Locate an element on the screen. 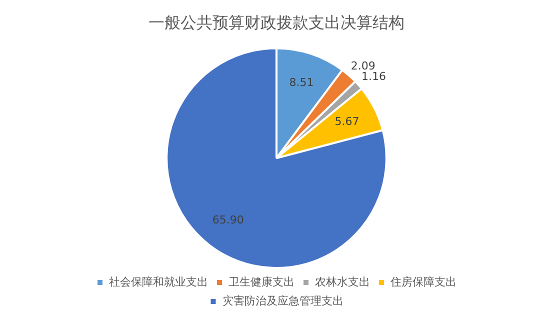 Image resolution: width=553 pixels, height=325 pixels. chart-title: 一般公共预算财政拨款支出决算结构 is located at coordinates (276, 22).